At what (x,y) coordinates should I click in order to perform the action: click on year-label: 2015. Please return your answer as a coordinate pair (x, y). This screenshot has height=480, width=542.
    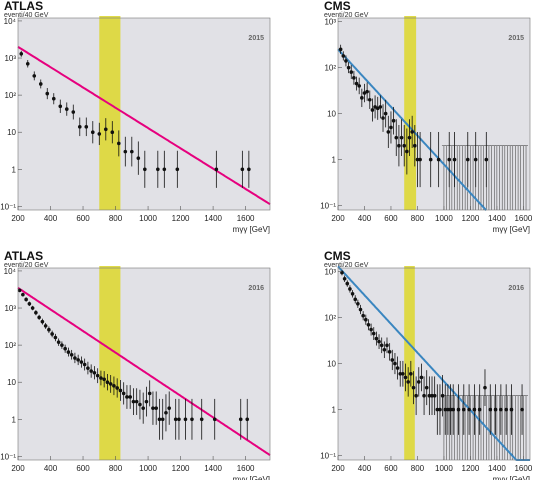
    Looking at the image, I should click on (256, 38).